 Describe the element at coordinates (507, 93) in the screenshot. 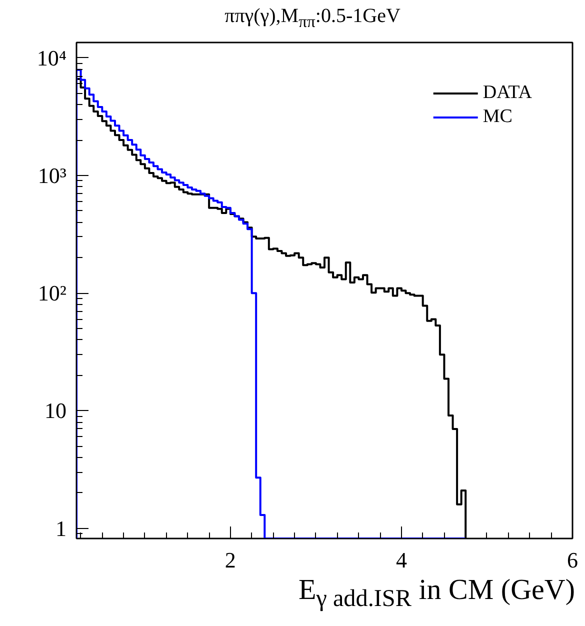

I see `legend-label: DATA` at that location.